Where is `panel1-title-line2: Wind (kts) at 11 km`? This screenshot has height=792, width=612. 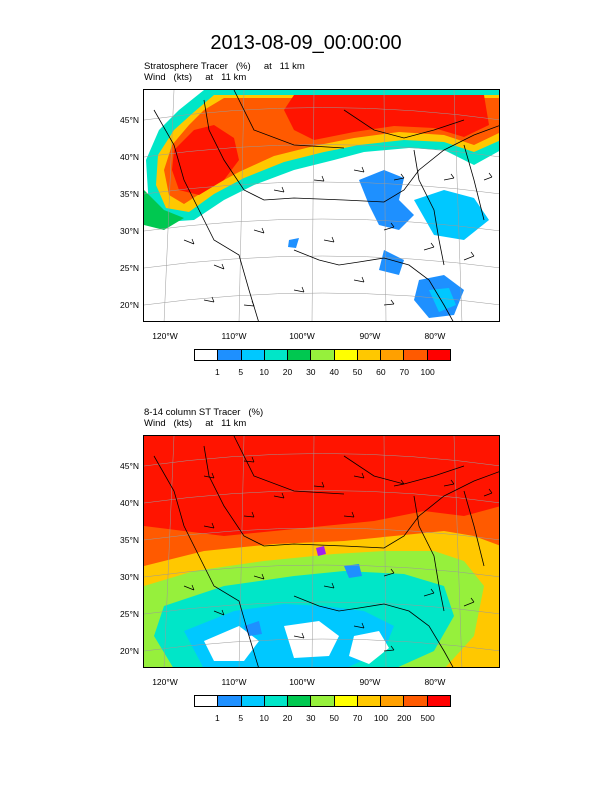
panel1-title-line2: Wind (kts) at 11 km is located at coordinates (195, 77).